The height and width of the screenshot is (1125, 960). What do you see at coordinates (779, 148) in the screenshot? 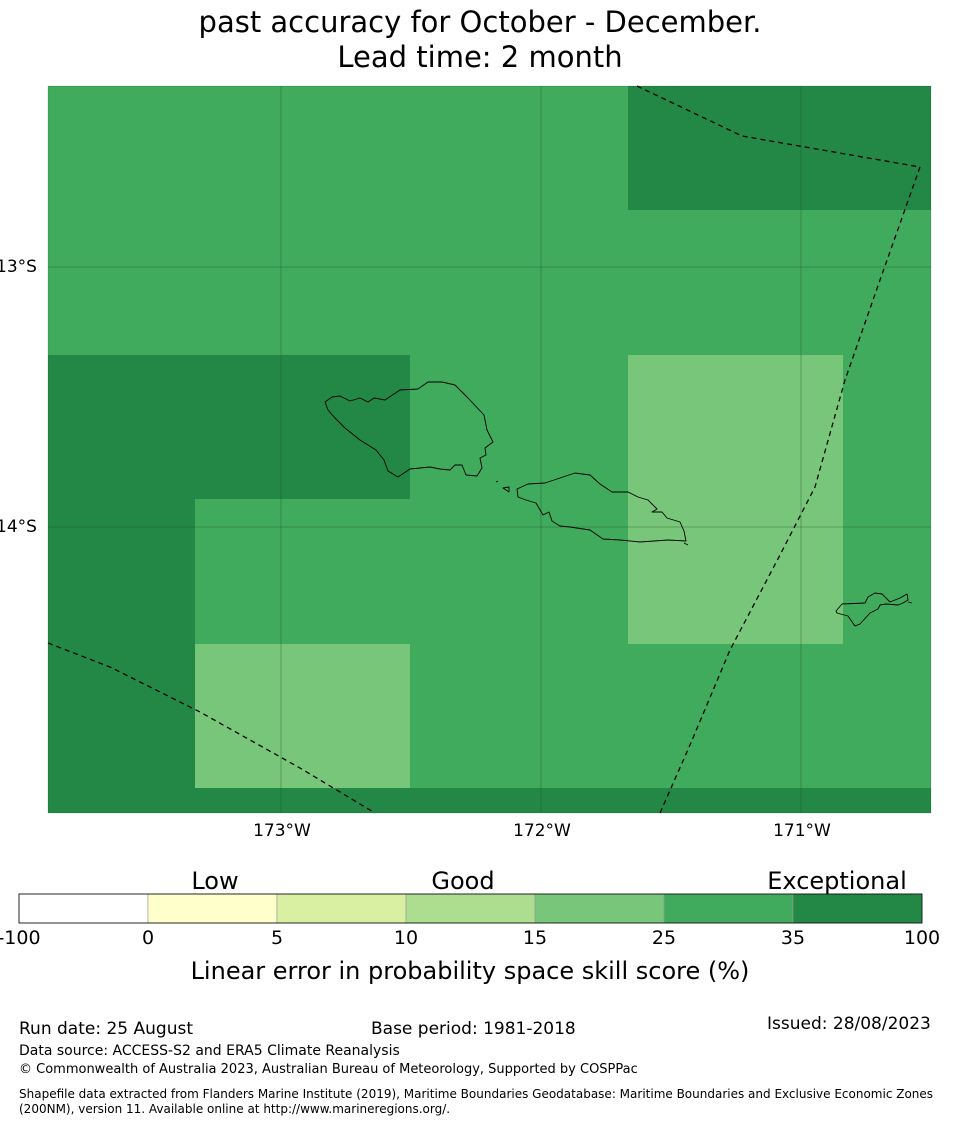
I see `skill-region-exceptional-ne` at bounding box center [779, 148].